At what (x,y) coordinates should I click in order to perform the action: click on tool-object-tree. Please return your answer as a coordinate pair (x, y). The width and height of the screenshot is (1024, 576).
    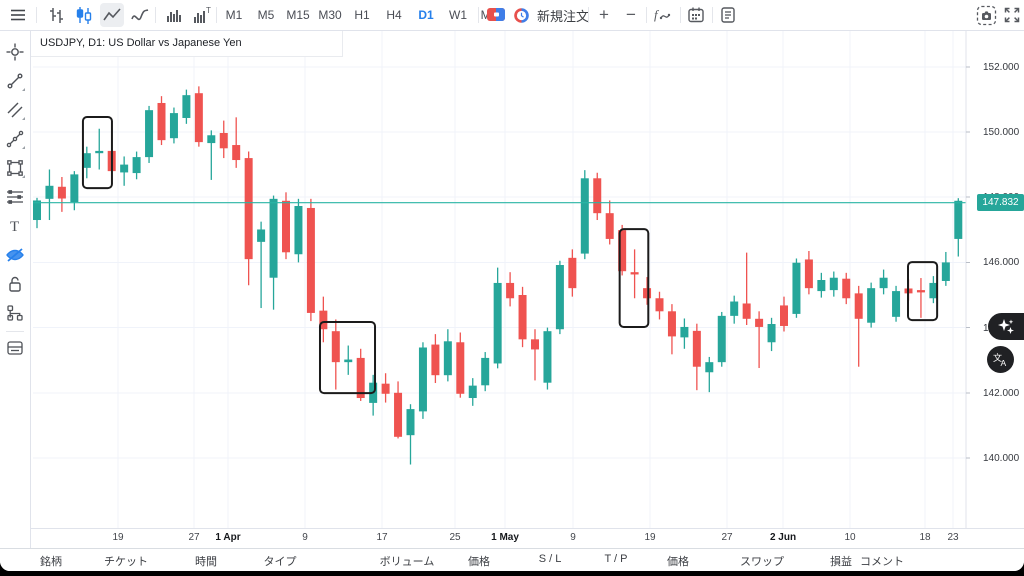
    Looking at the image, I should click on (15, 313).